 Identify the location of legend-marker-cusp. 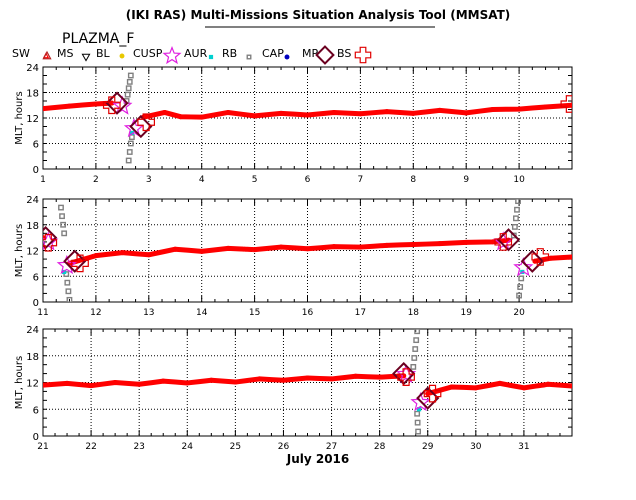
(122, 56).